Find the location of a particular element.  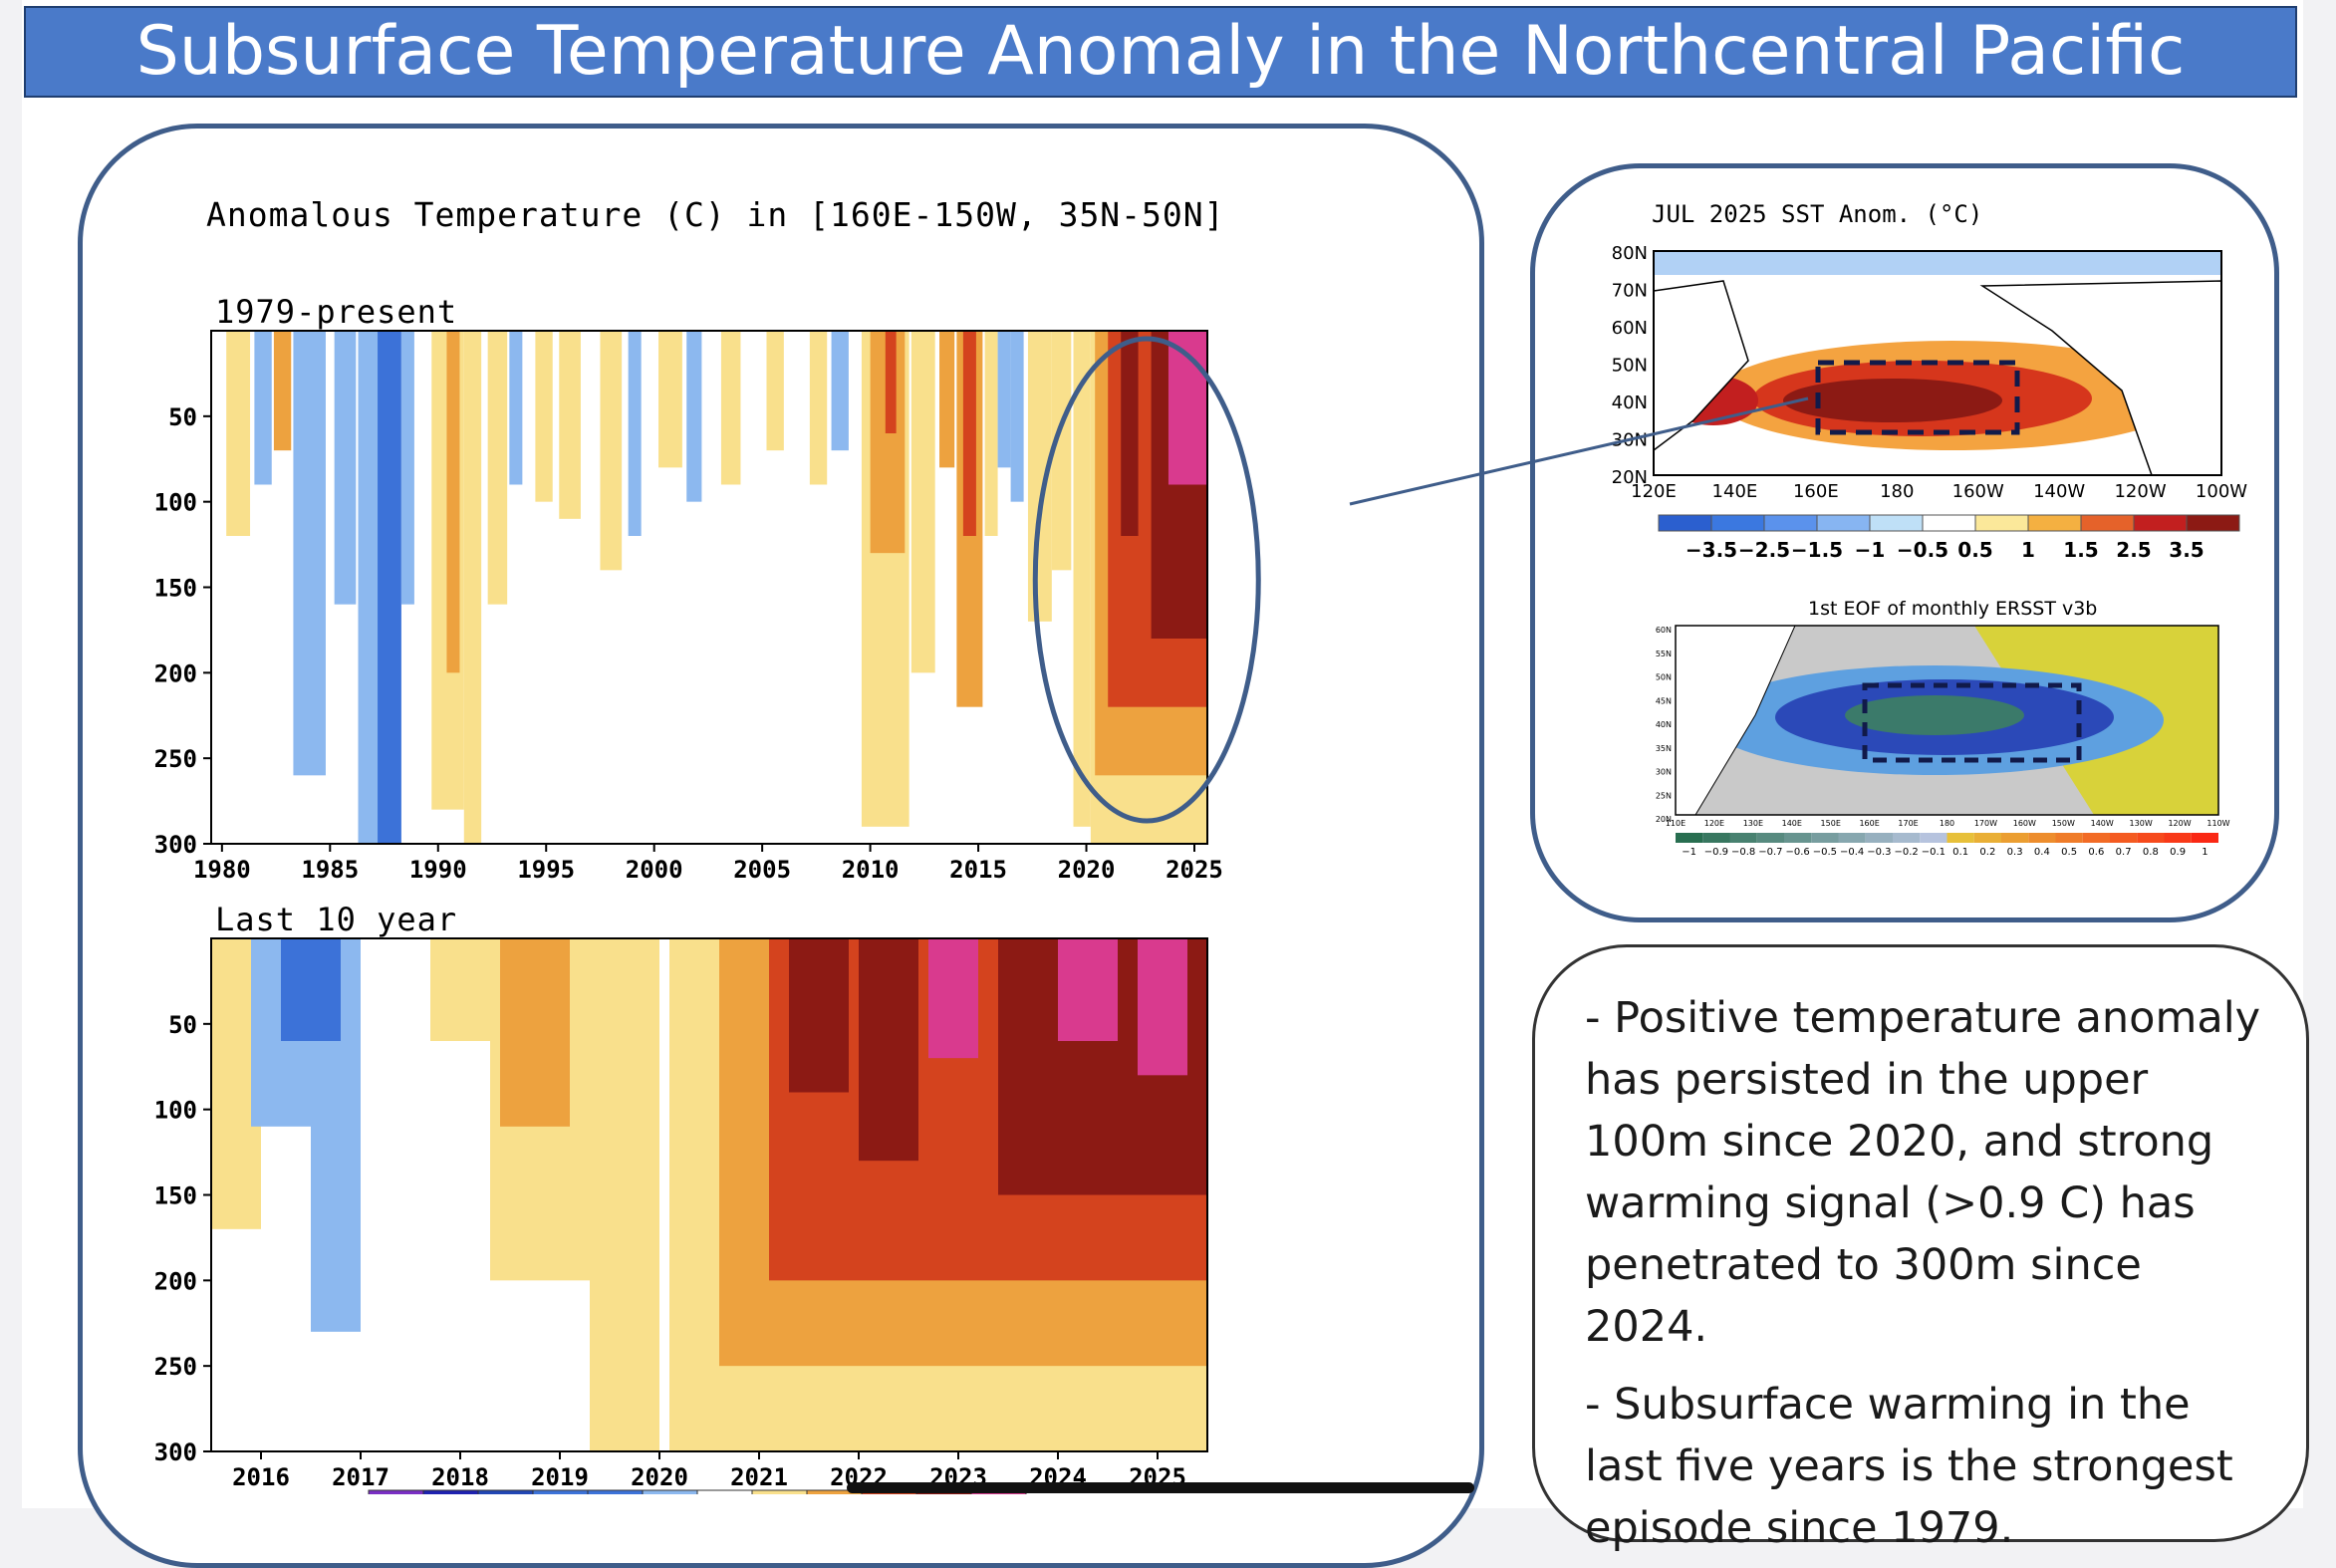

eof-lon-label: 160W is located at coordinates (2024, 823).